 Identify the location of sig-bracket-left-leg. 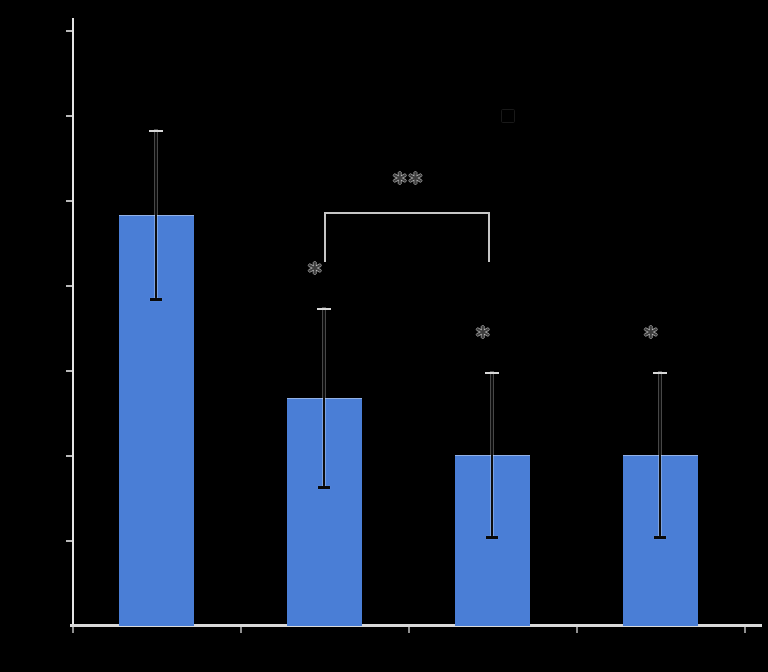
(325, 237).